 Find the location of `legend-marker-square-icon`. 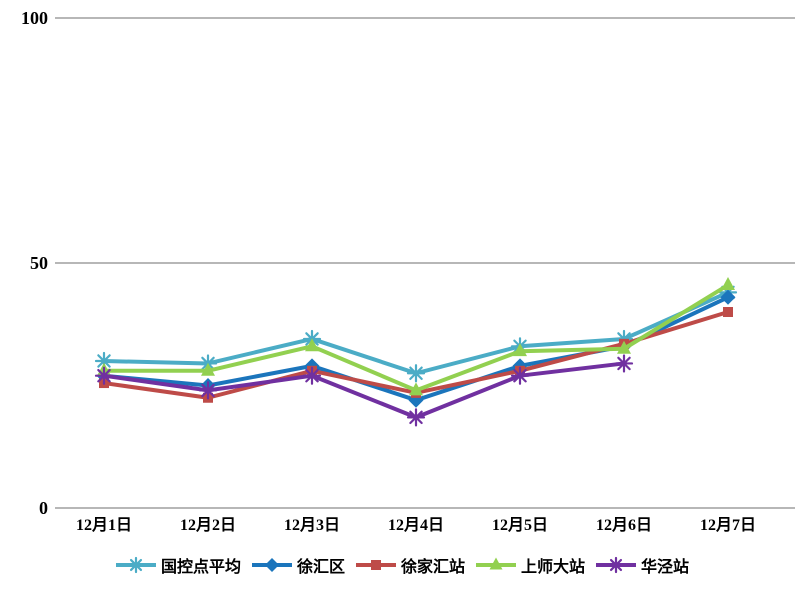

legend-marker-square-icon is located at coordinates (375, 565).